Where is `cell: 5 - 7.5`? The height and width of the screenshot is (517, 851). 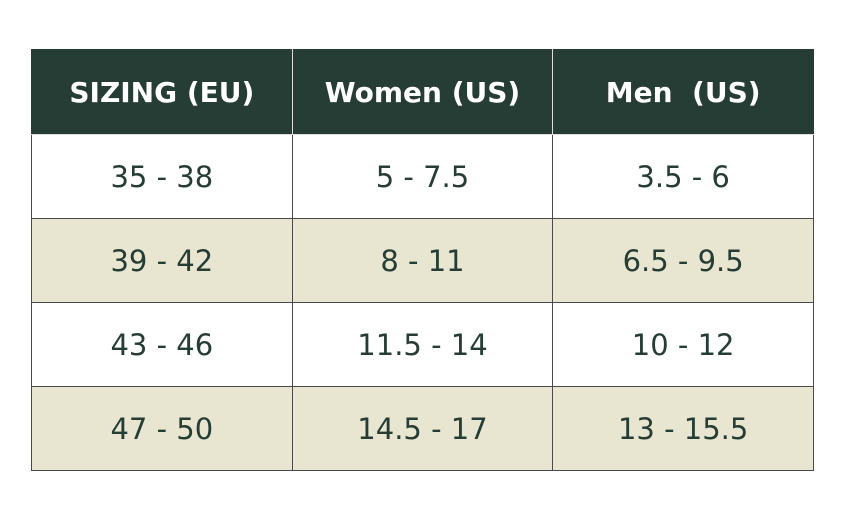 cell: 5 - 7.5 is located at coordinates (422, 176).